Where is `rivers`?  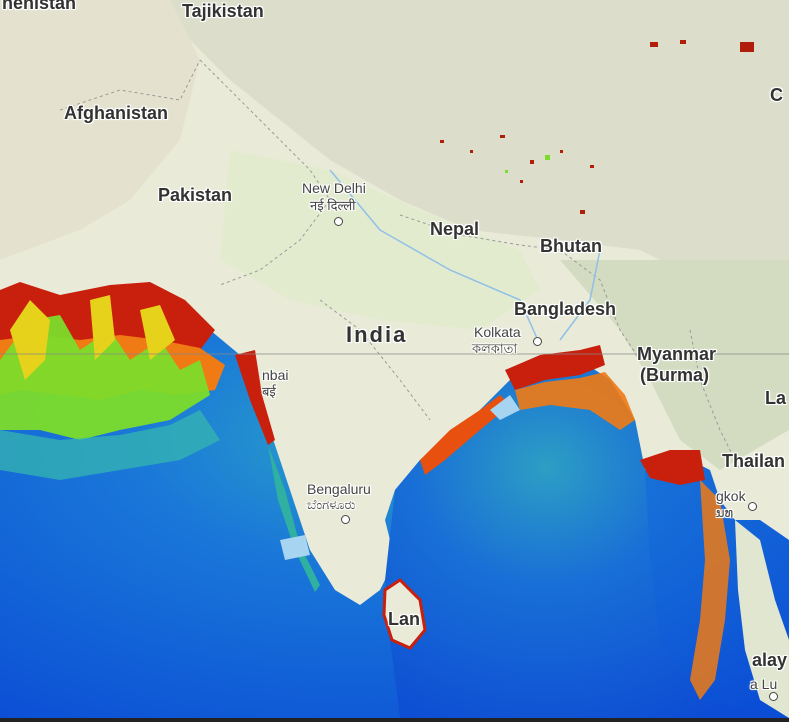 rivers is located at coordinates (465, 257).